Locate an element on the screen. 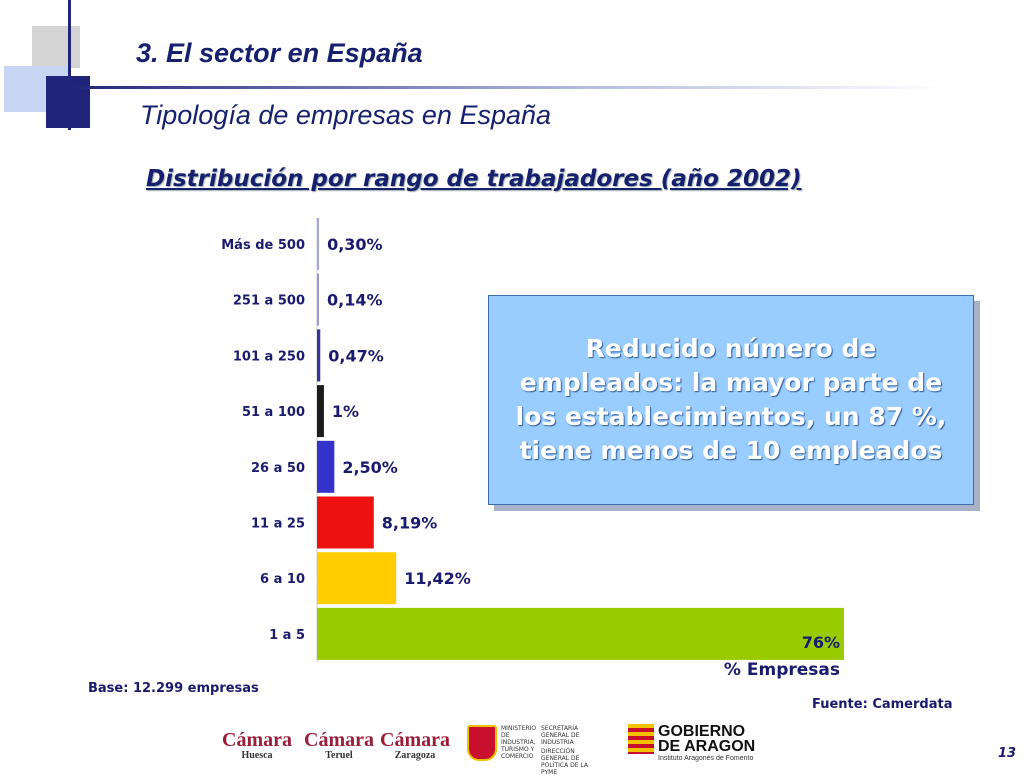 The height and width of the screenshot is (776, 1024). camara-teruel-logo: Cámara Teruel is located at coordinates (339, 746).